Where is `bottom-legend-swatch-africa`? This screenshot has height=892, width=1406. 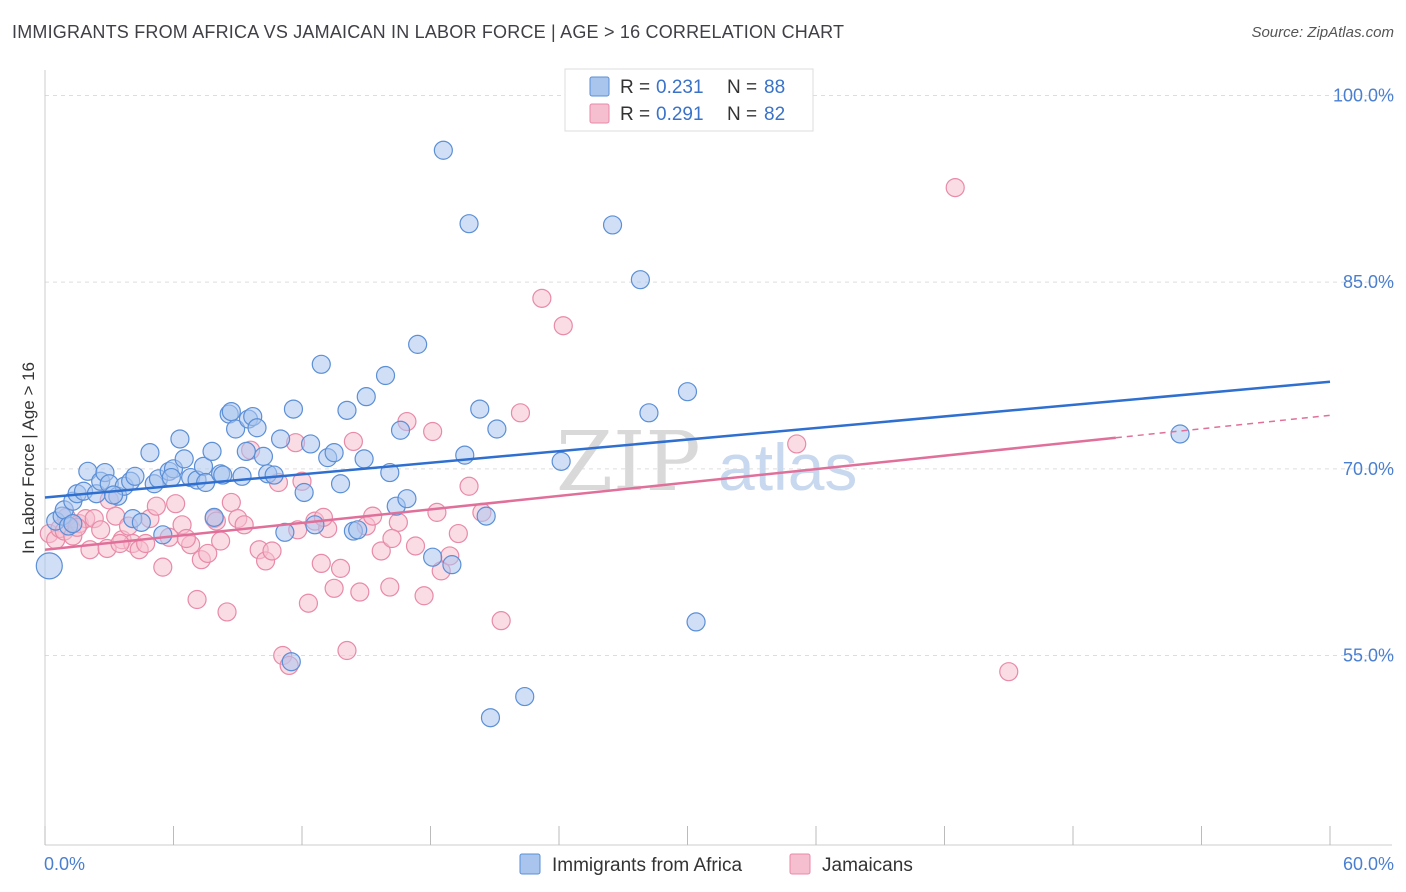 bottom-legend-swatch-africa is located at coordinates (530, 864).